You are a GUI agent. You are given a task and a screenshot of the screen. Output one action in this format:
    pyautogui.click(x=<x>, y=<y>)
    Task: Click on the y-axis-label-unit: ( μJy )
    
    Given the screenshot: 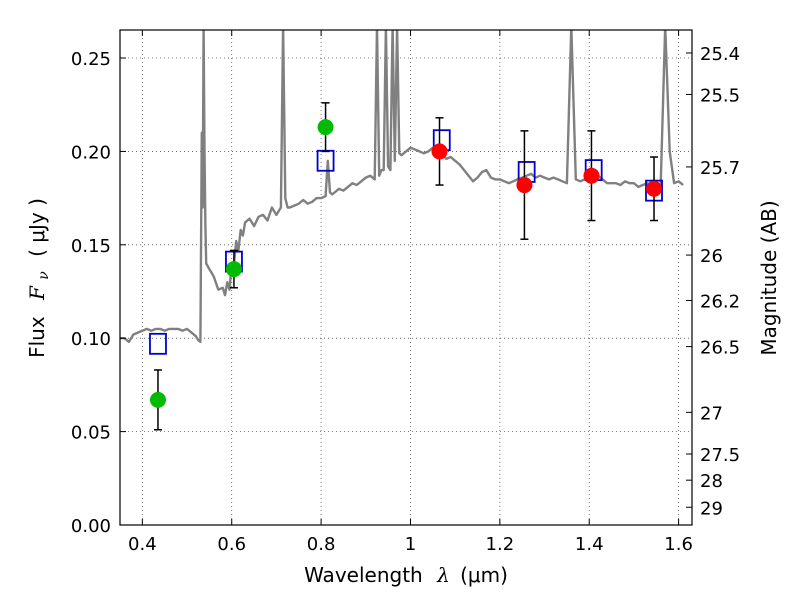 What is the action you would take?
    pyautogui.click(x=37, y=227)
    